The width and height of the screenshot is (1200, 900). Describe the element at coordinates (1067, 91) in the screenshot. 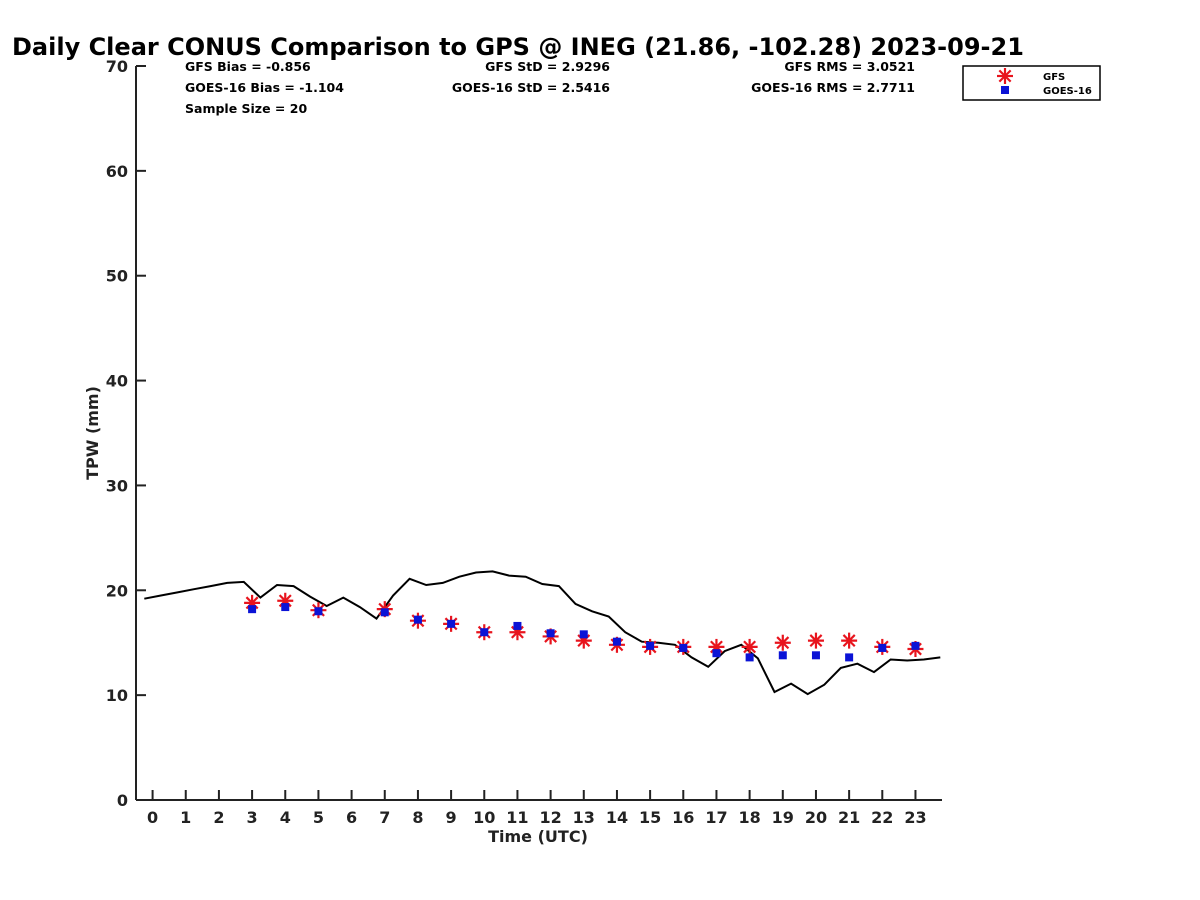

I see `legend-goes-label: GOES-16` at that location.